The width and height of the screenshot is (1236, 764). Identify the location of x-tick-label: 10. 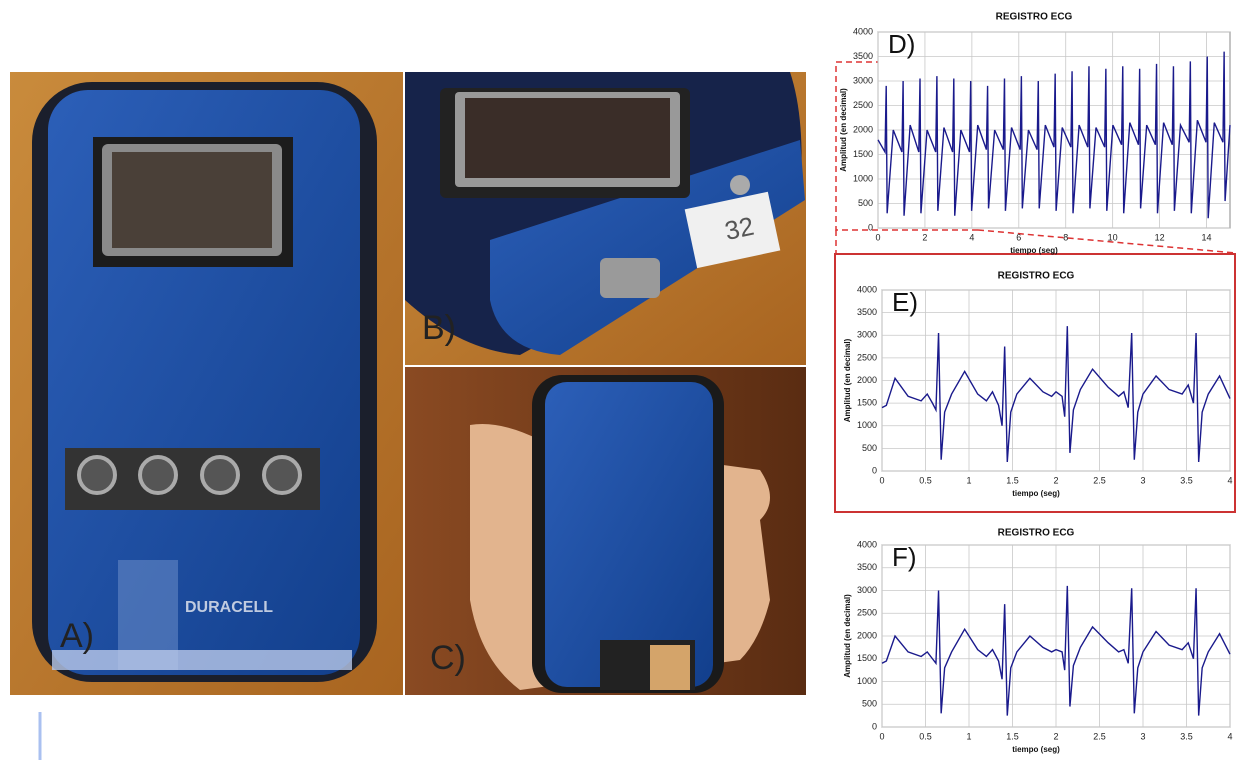
(1113, 237).